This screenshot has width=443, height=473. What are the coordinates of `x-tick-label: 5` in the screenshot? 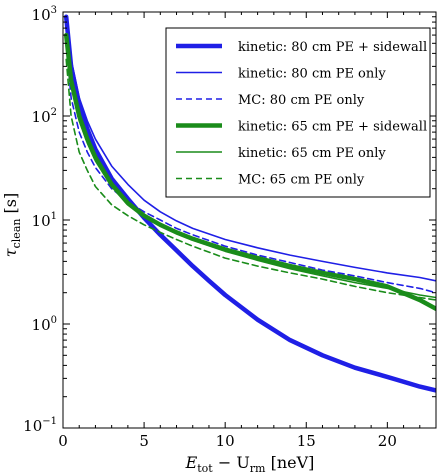 It's located at (144, 441).